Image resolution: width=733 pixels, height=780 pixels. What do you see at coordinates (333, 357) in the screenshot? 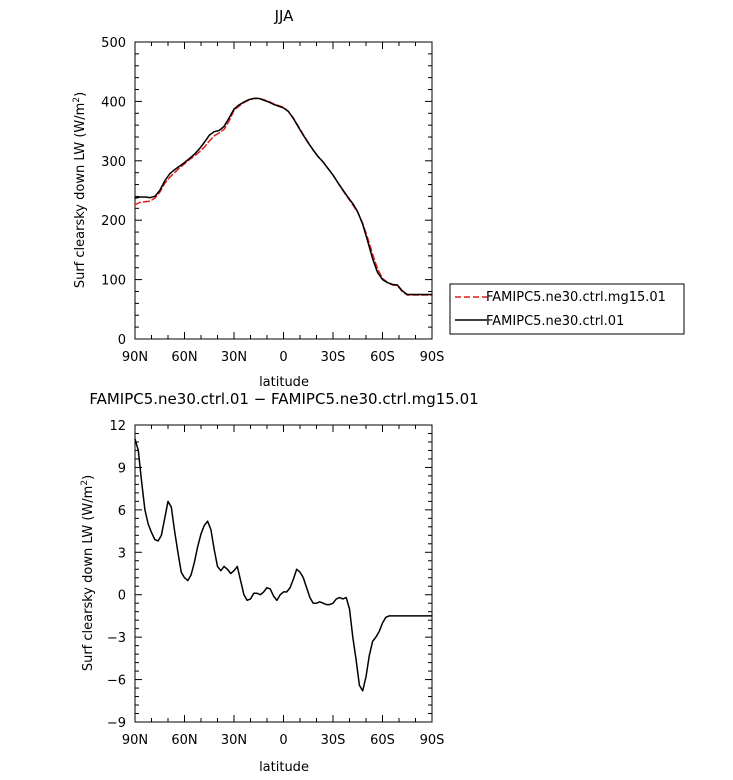
I see `top-x-tick-label: 30S` at bounding box center [333, 357].